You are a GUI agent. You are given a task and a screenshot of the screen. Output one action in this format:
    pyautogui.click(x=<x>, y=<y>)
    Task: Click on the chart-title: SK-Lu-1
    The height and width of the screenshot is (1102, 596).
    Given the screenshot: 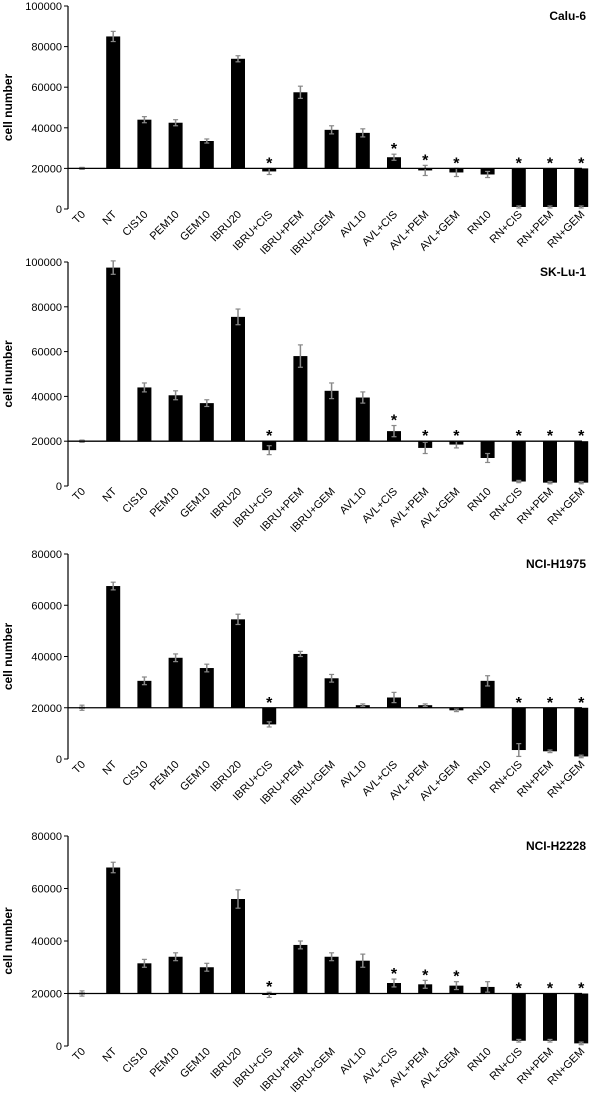 What is the action you would take?
    pyautogui.click(x=563, y=272)
    